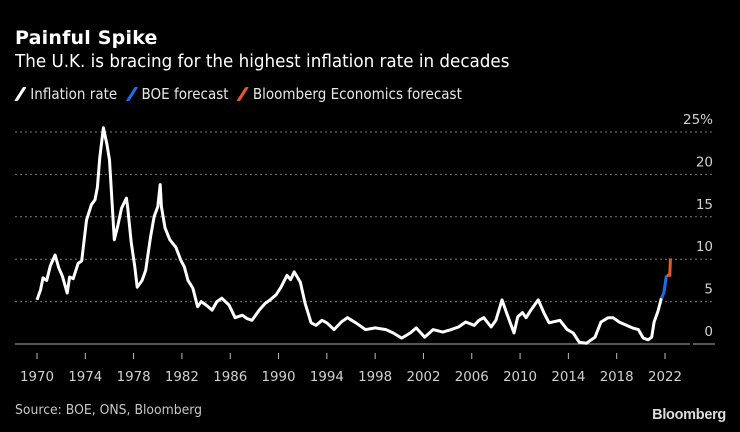 The image size is (740, 432). What do you see at coordinates (669, 267) in the screenshot?
I see `series-bloomberg-economics-forecast` at bounding box center [669, 267].